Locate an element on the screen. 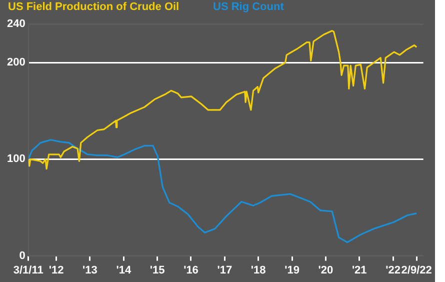 The image size is (445, 282). text: US Rig Count is located at coordinates (248, 7).